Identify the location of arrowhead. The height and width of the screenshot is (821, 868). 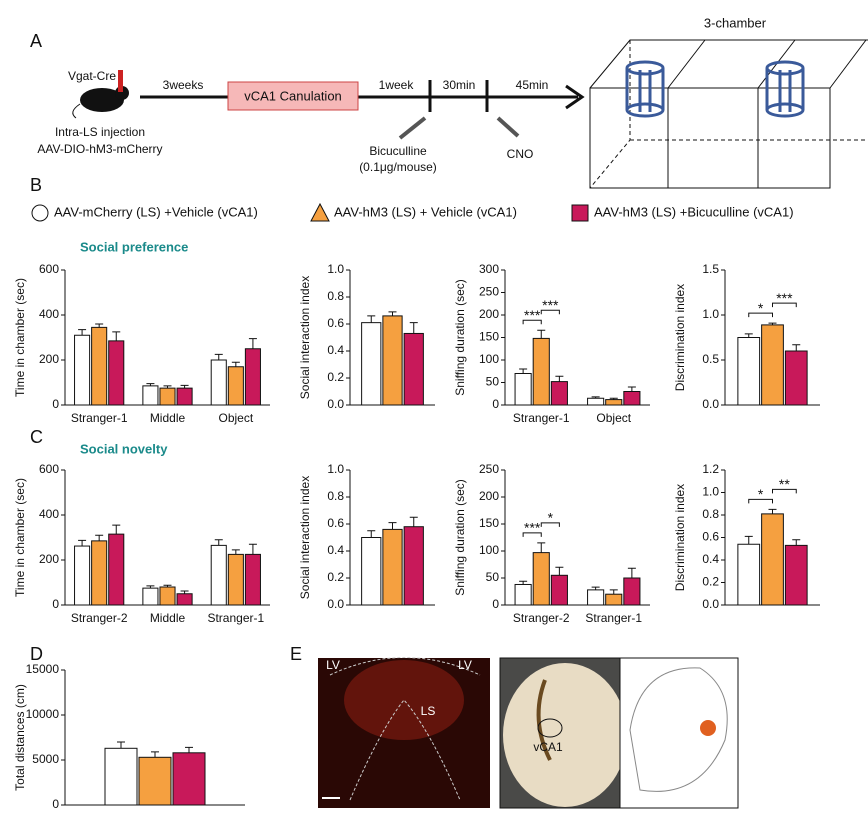
(575, 97).